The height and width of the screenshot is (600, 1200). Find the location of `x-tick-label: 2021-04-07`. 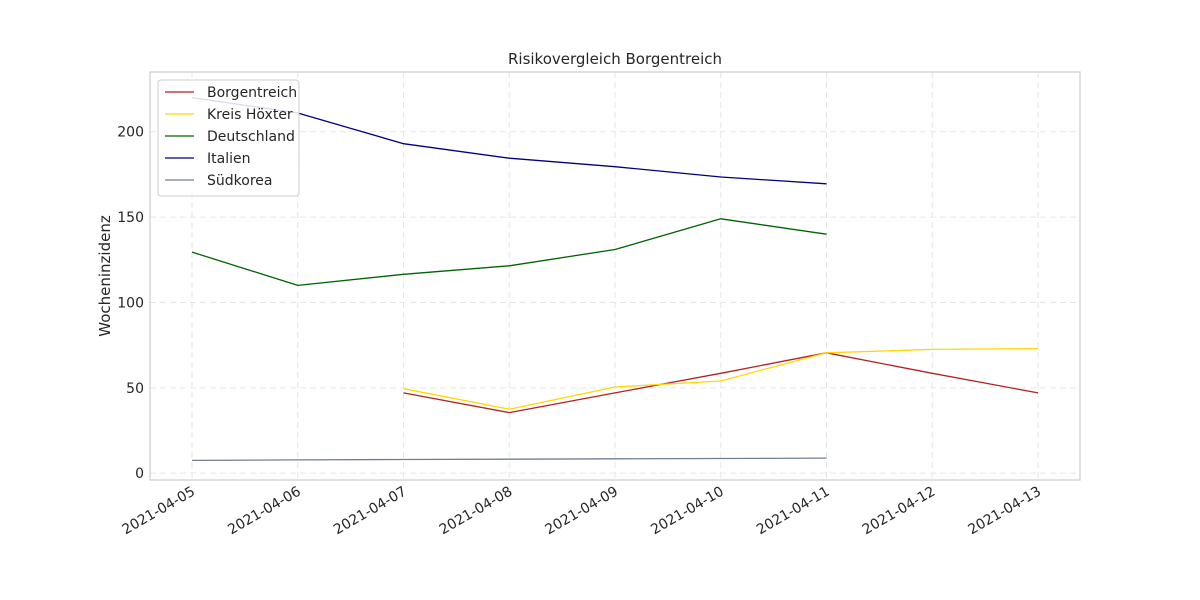

x-tick-label: 2021-04-07 is located at coordinates (370, 511).